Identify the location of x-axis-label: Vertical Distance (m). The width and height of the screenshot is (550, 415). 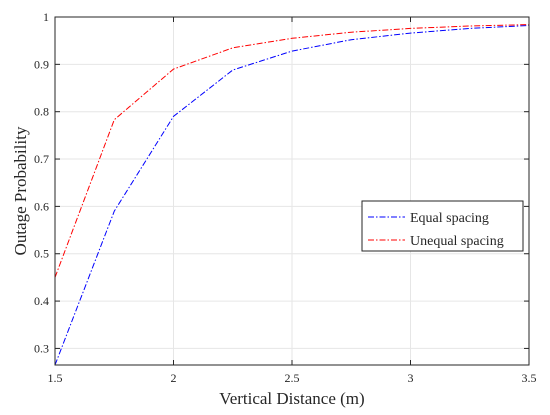
(291, 398).